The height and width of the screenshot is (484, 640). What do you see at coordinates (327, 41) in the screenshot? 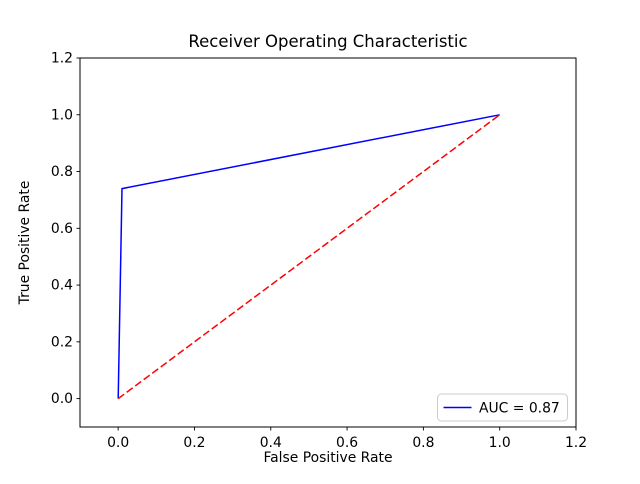
I see `chart-title: Receiver Operating Characteristic` at bounding box center [327, 41].